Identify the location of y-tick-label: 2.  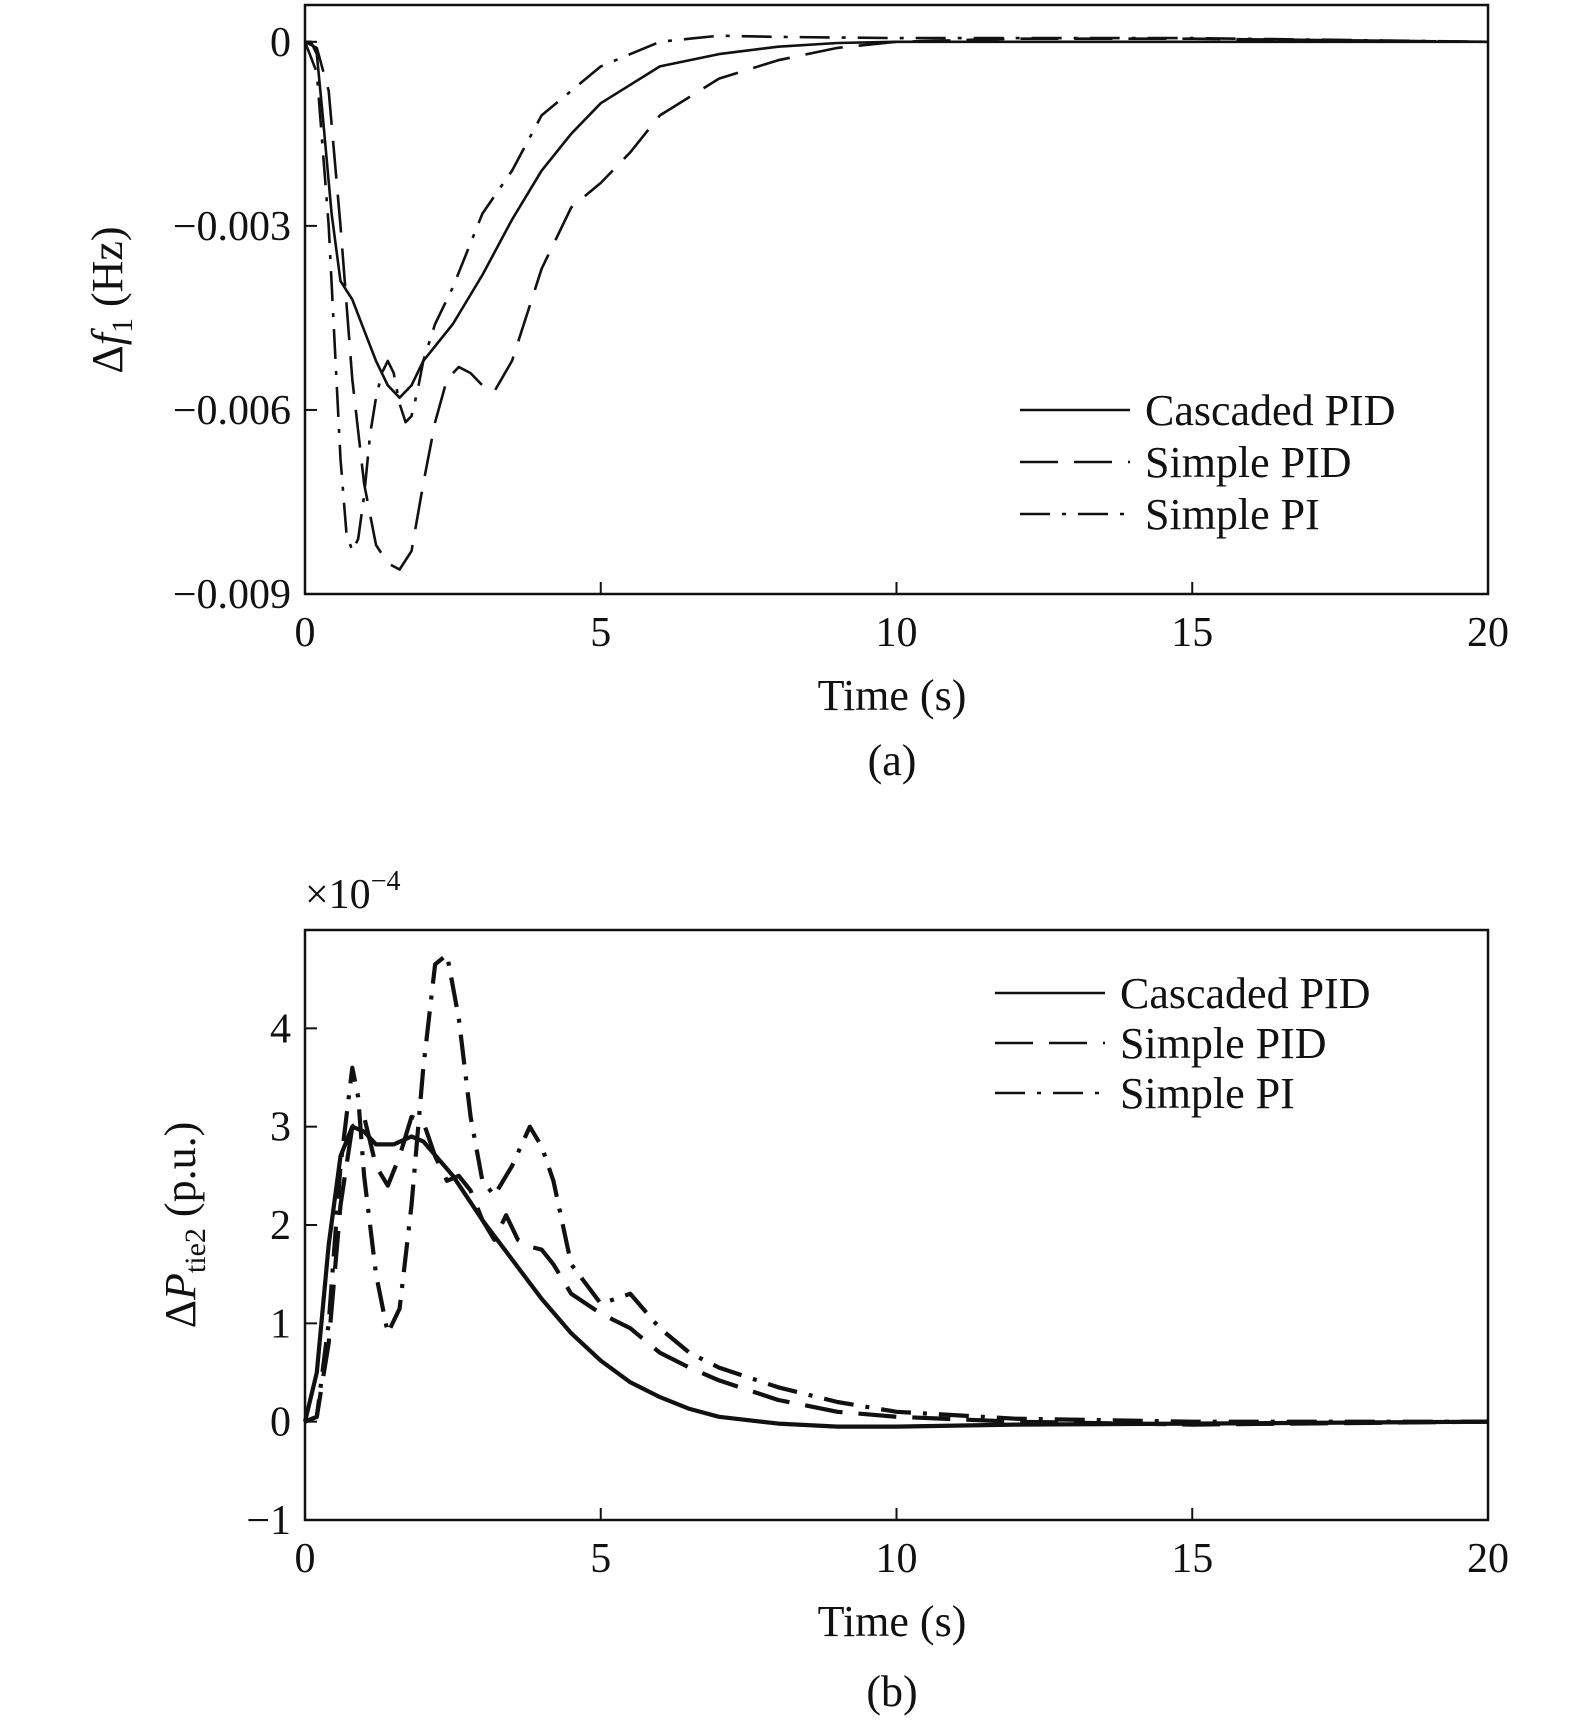
(280, 1226).